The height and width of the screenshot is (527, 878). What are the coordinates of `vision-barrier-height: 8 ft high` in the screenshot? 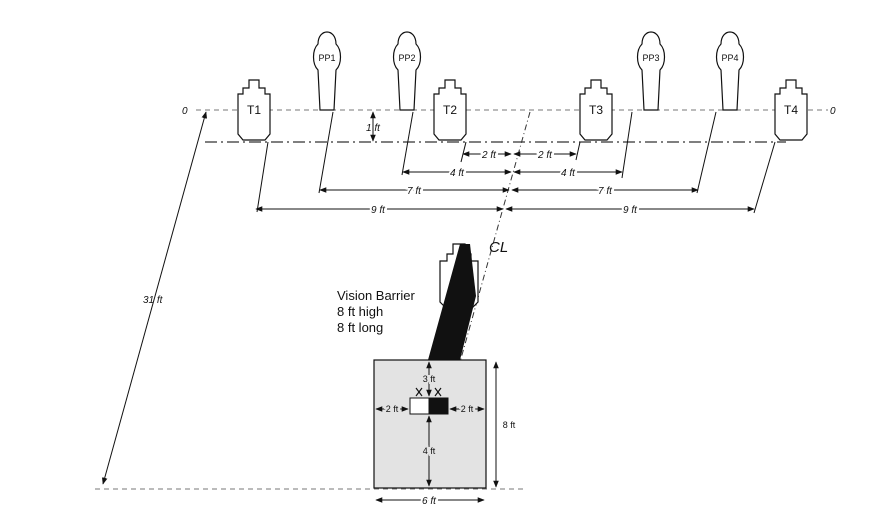 It's located at (360, 311).